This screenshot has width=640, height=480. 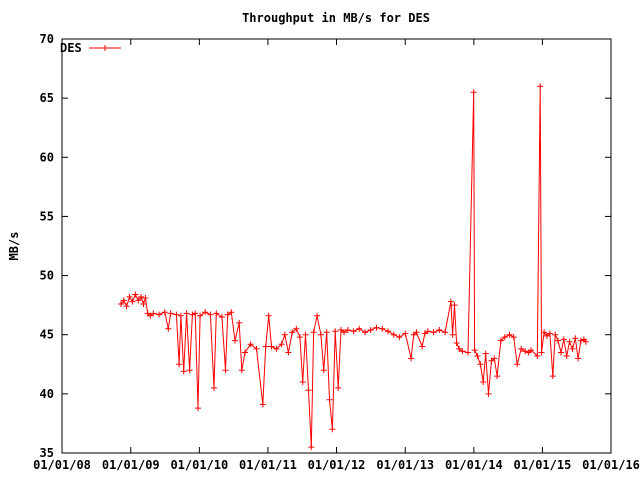 What do you see at coordinates (47, 453) in the screenshot?
I see `y-tick-label: 35` at bounding box center [47, 453].